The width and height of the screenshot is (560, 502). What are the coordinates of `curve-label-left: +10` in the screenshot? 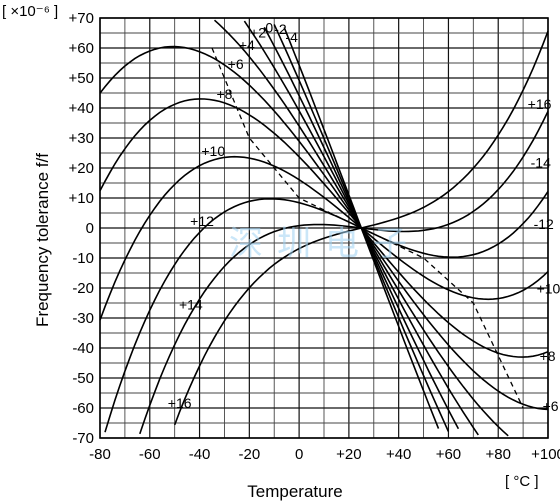 It's located at (213, 151).